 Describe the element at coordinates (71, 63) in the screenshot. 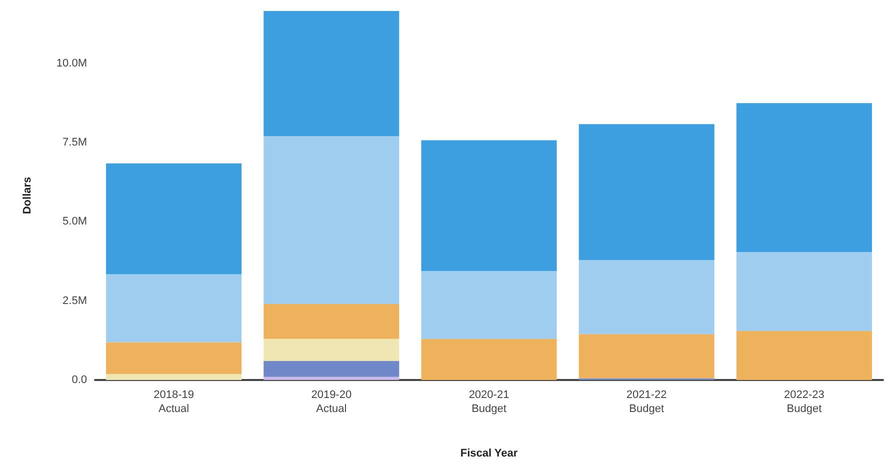

I see `y-tick-label: 10.0M` at that location.